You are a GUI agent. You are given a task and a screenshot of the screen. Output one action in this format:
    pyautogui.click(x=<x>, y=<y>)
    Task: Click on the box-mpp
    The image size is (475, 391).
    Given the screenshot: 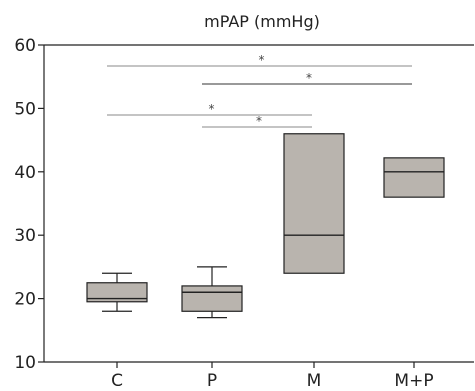 What is the action you would take?
    pyautogui.click(x=414, y=177)
    